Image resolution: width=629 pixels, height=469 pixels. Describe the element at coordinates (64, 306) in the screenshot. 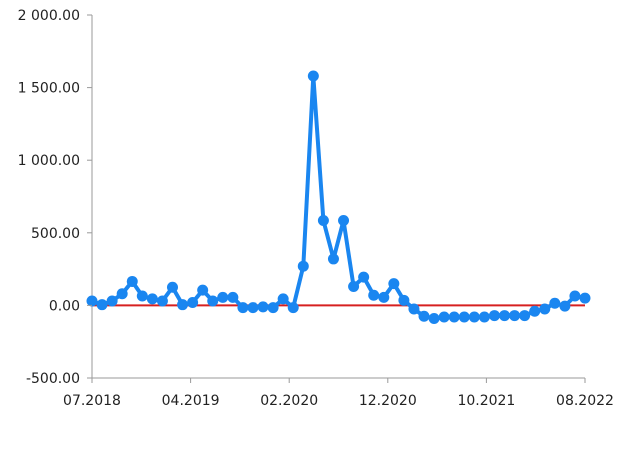

I see `y-tick-label: 0.00` at that location.